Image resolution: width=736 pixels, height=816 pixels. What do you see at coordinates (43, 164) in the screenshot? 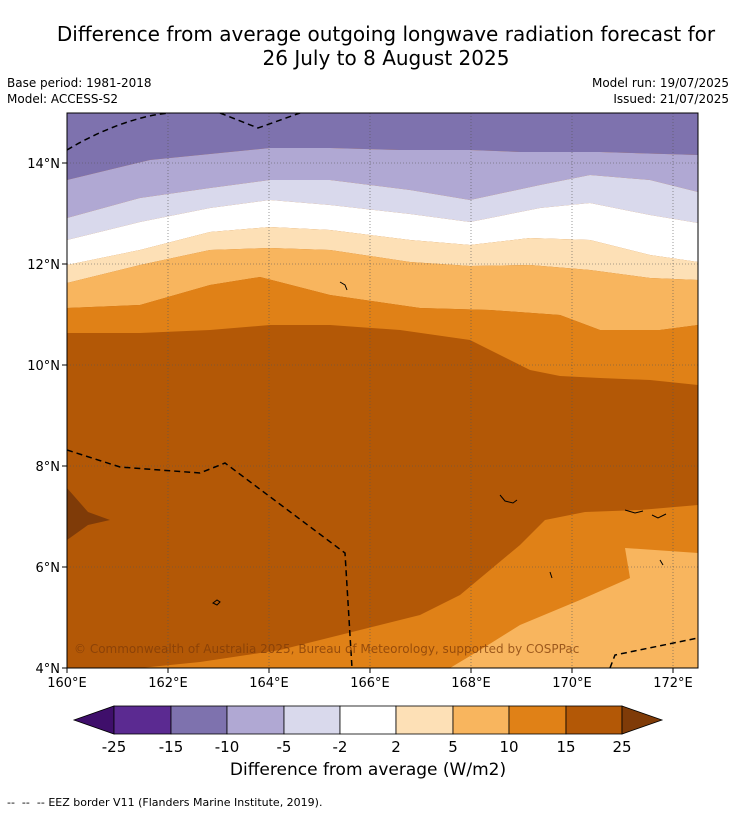
I see `lat-tick-label: 14°N` at bounding box center [43, 164].